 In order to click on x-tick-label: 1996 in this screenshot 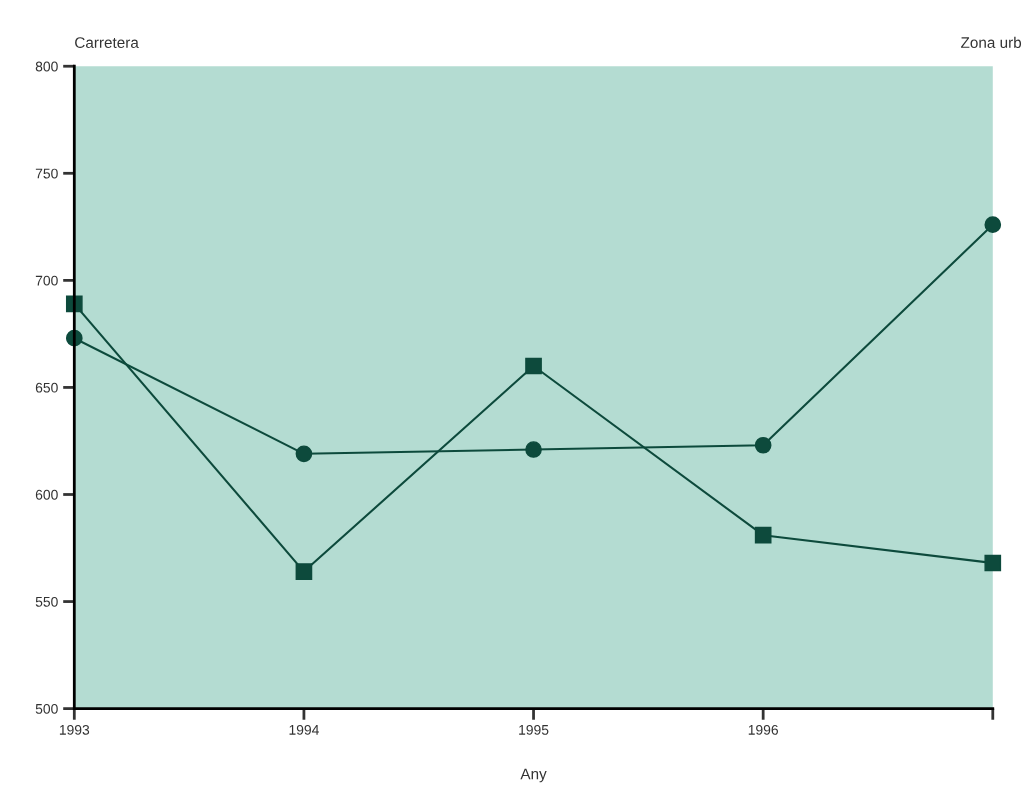, I will do `click(763, 729)`.